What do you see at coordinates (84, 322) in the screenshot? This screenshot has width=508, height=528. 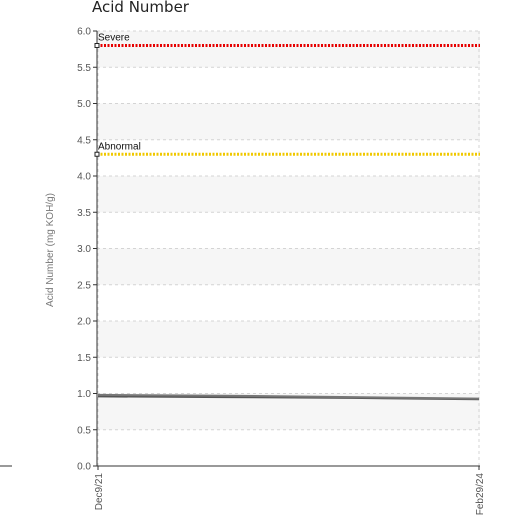 I see `y-tick-label: 2.0` at bounding box center [84, 322].